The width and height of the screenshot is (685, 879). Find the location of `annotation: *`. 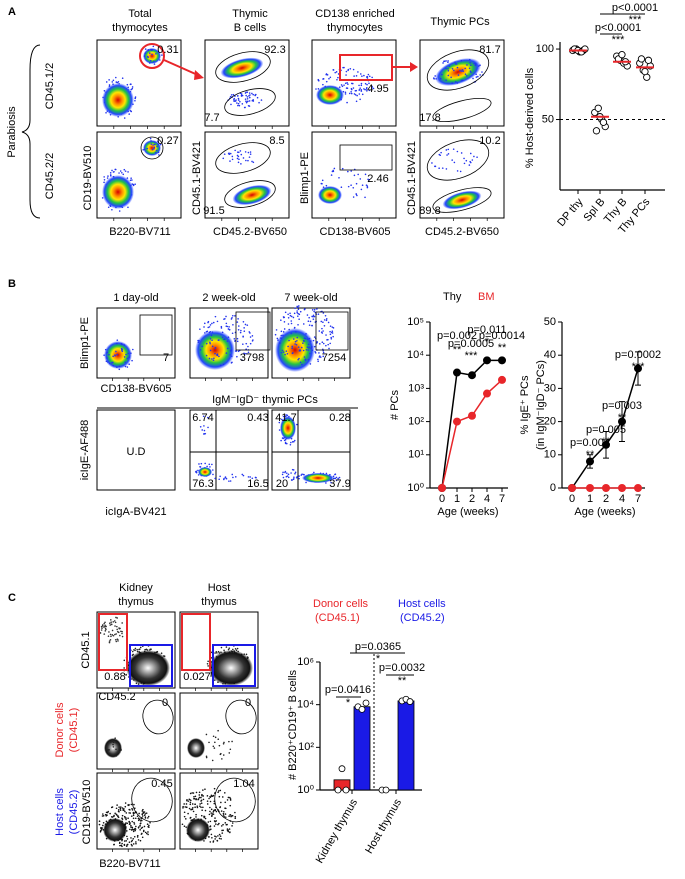

annotation: * is located at coordinates (348, 703).